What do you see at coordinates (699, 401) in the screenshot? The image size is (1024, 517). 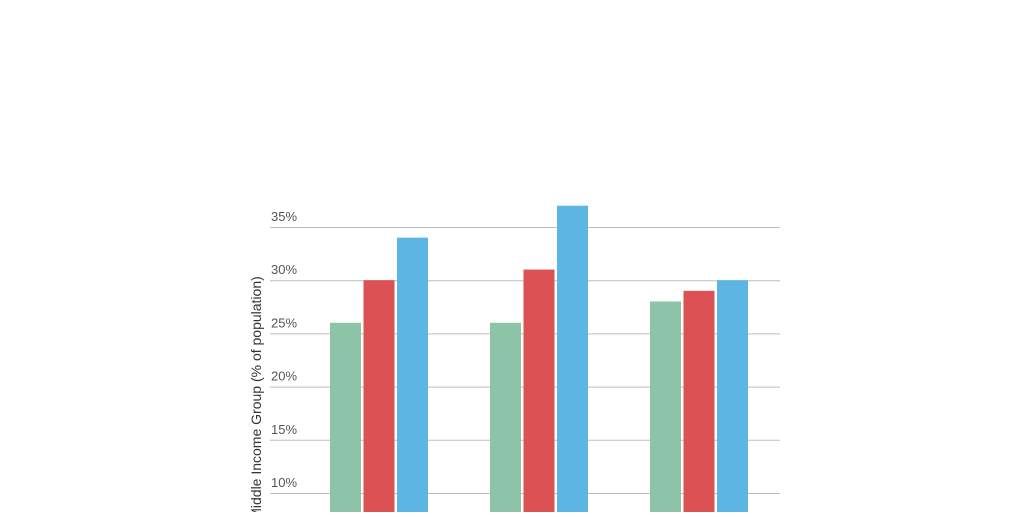 I see `bar-series2-group3` at bounding box center [699, 401].